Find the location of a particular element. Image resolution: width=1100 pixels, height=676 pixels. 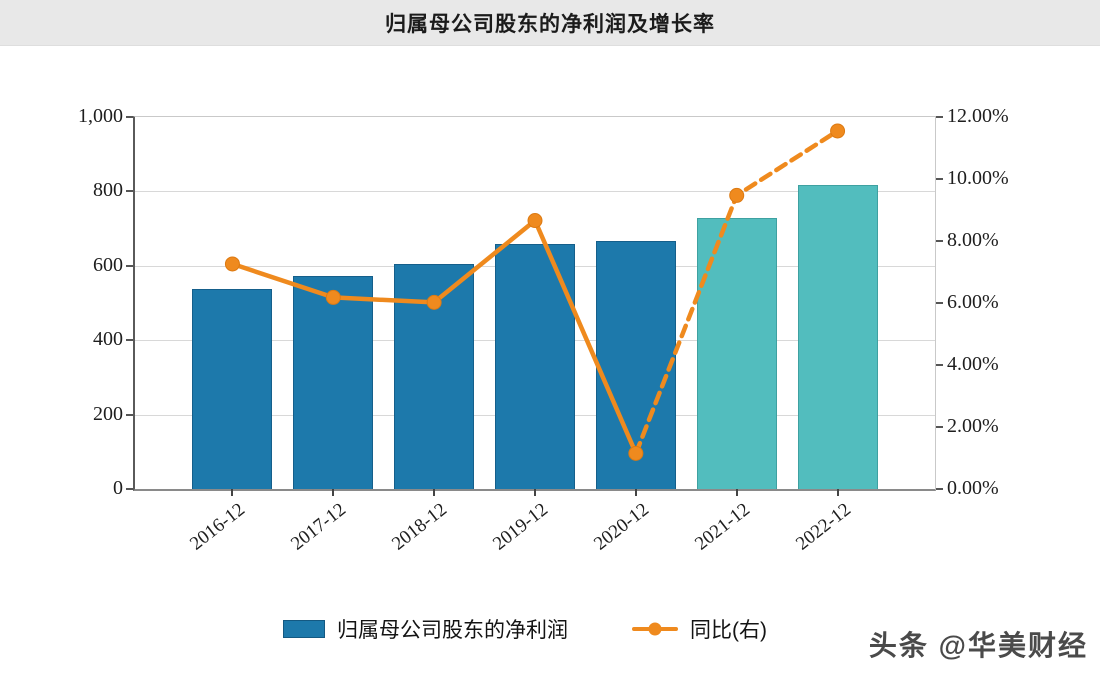

legend-item-yoy: 同比(右) is located at coordinates (699, 629).